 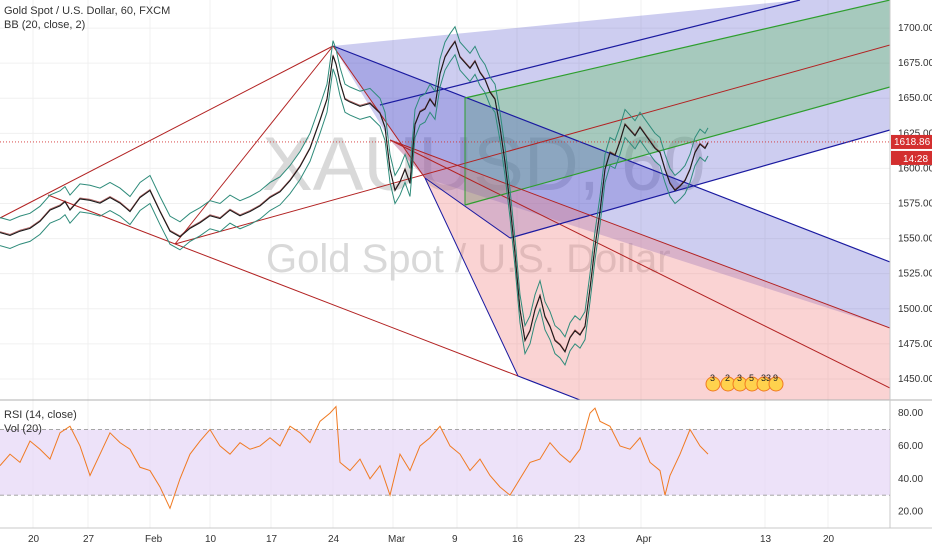 I want to click on x-tick-label: 24, so click(x=334, y=539).